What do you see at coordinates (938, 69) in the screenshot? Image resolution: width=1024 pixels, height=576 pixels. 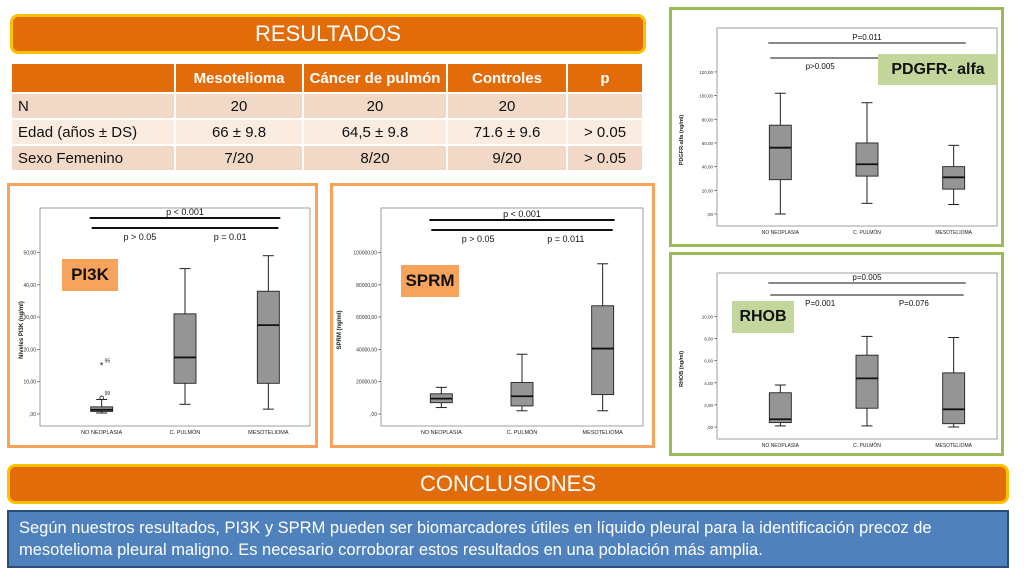 I see `pdgfr-tag: PDGFR- alfa` at bounding box center [938, 69].